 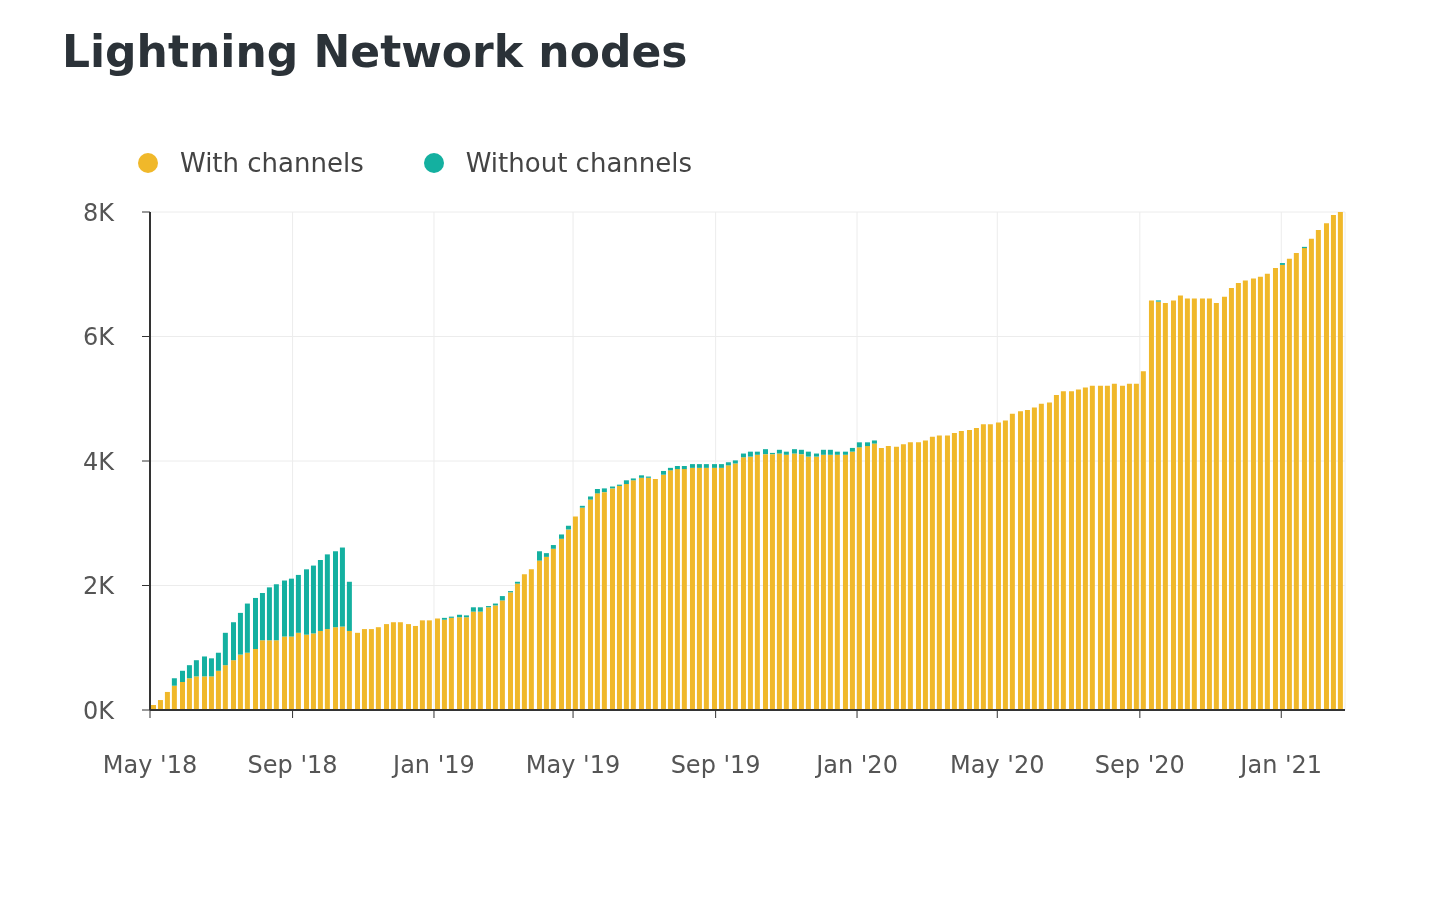 What do you see at coordinates (433, 765) in the screenshot?
I see `x-tick-label: Jan '19` at bounding box center [433, 765].